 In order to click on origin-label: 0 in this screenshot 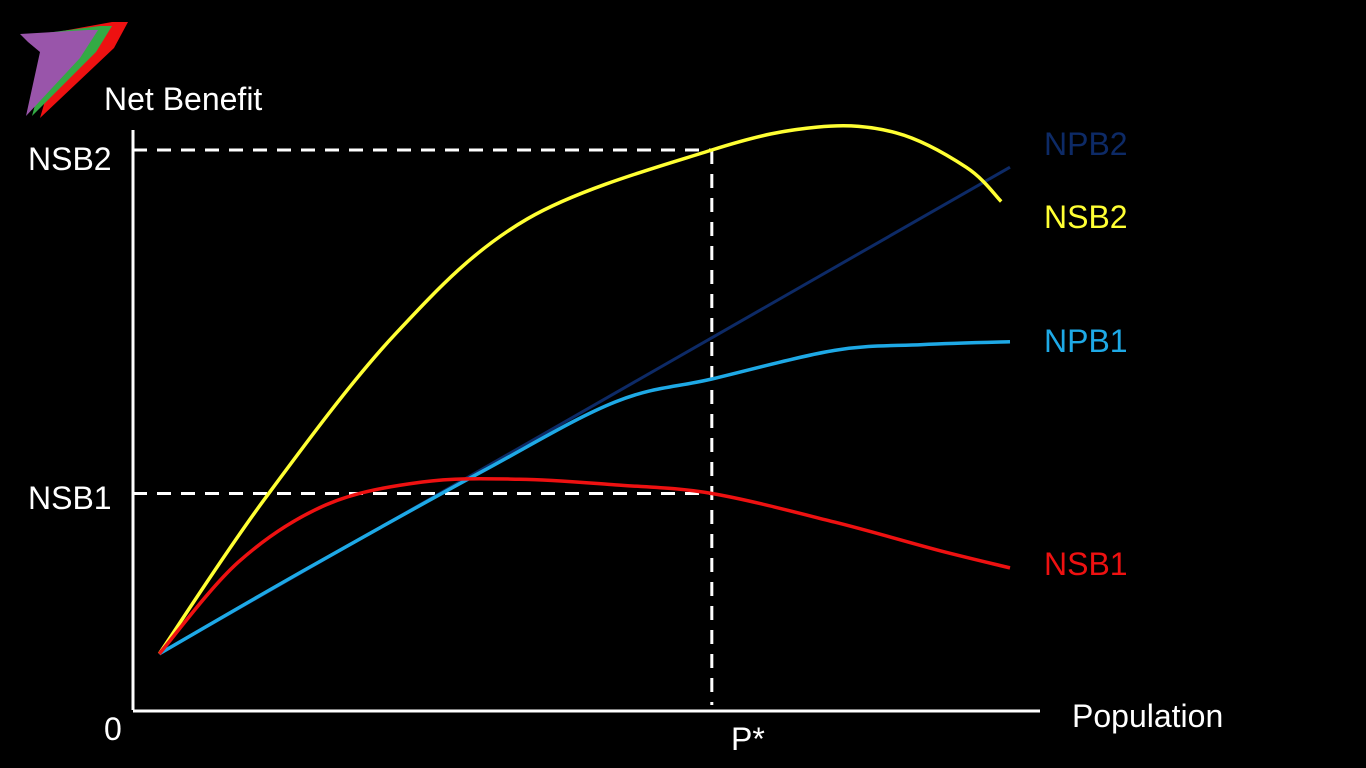, I will do `click(113, 729)`.